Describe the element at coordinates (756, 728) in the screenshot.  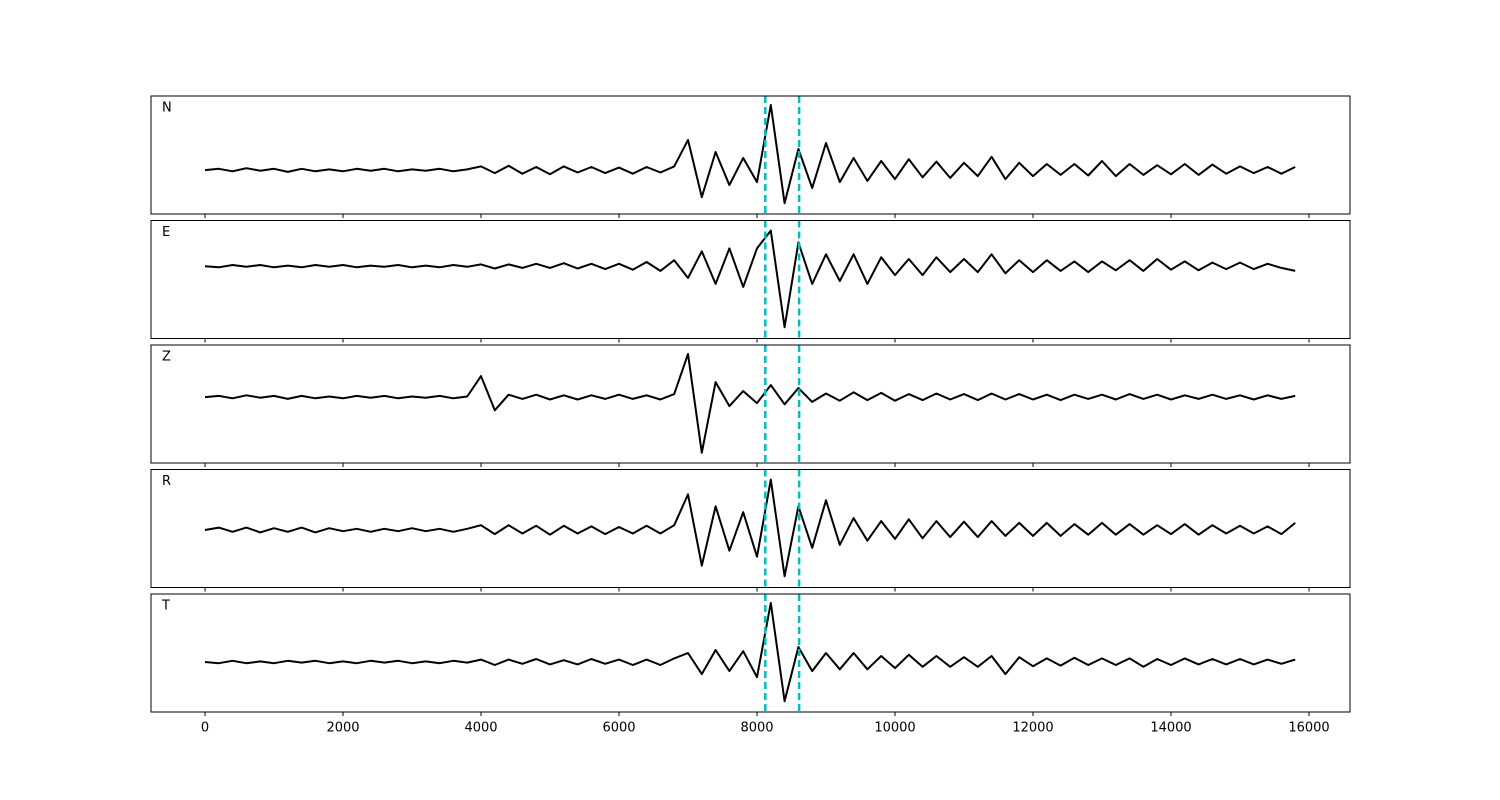
I see `x-tick-label: 8000` at that location.